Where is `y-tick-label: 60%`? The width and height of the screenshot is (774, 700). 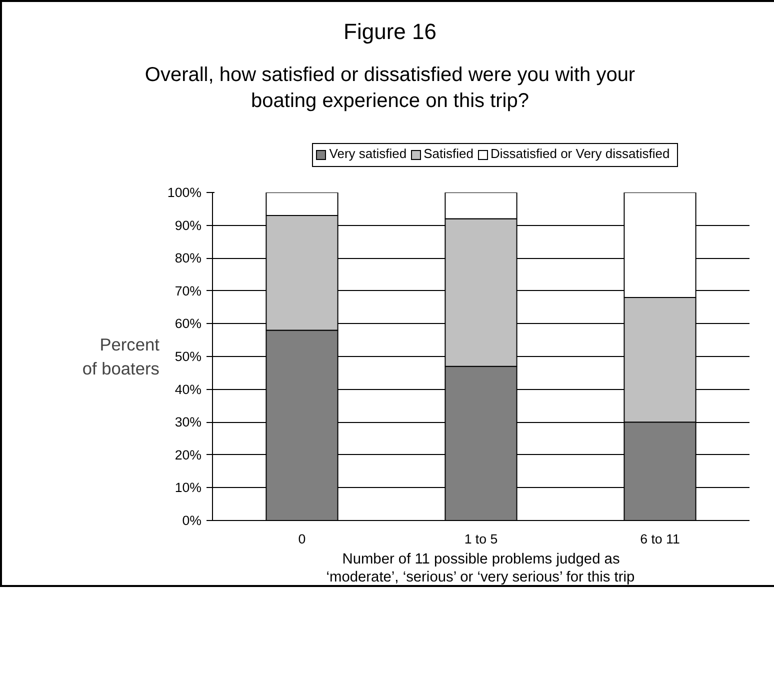
y-tick-label: 60% is located at coordinates (188, 324).